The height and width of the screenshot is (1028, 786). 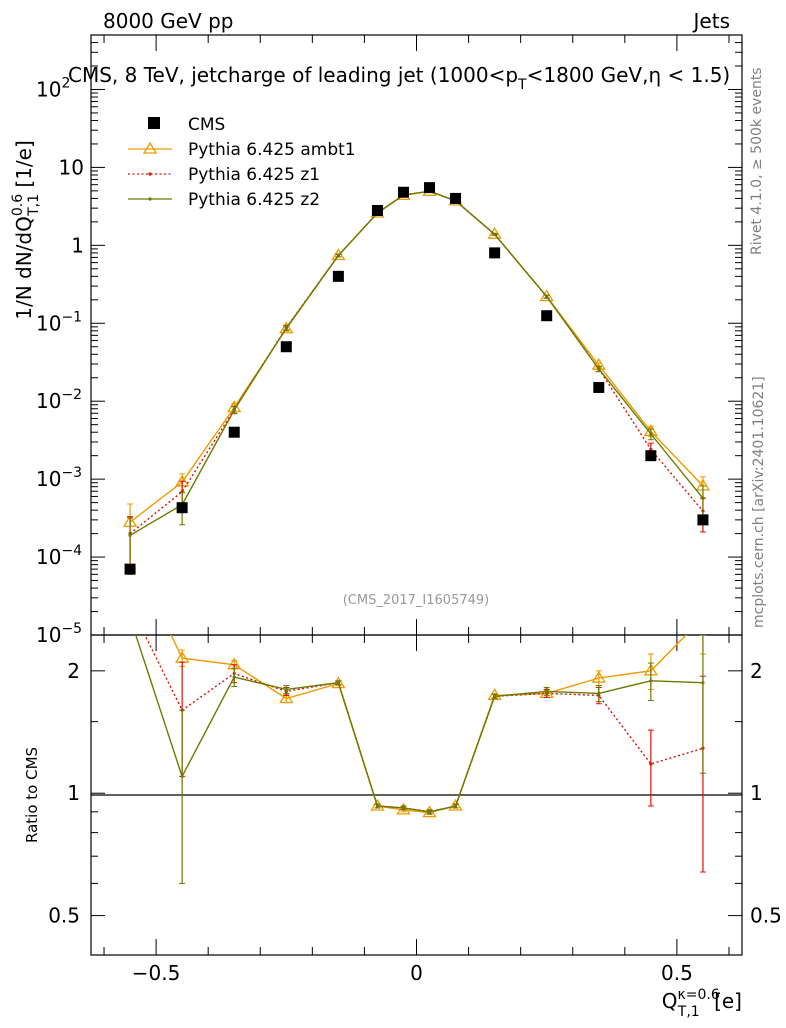 I want to click on ratio-tick-label-right: 2, so click(x=756, y=671).